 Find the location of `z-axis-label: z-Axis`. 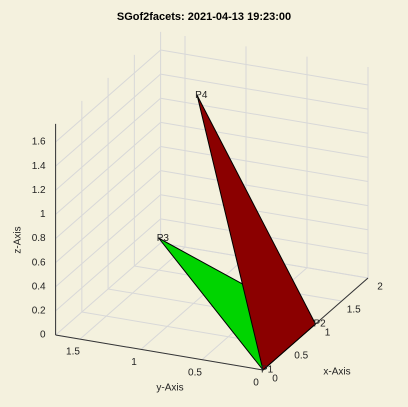

z-axis-label: z-Axis is located at coordinates (18, 239).